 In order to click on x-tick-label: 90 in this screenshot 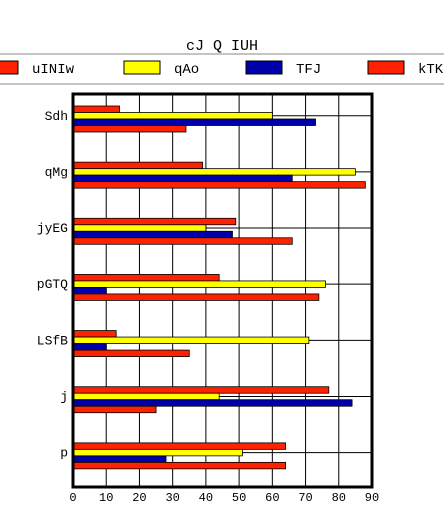, I will do `click(372, 498)`.